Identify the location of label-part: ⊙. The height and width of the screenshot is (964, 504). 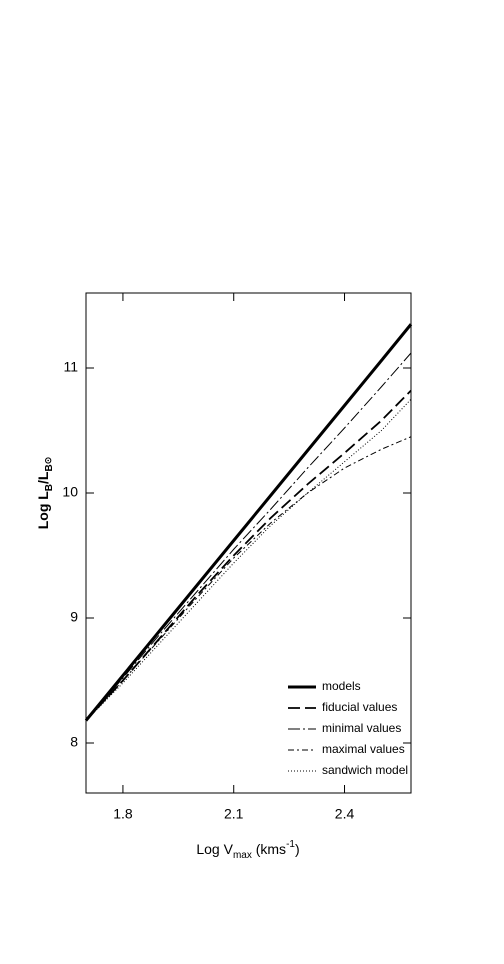
(48, 461).